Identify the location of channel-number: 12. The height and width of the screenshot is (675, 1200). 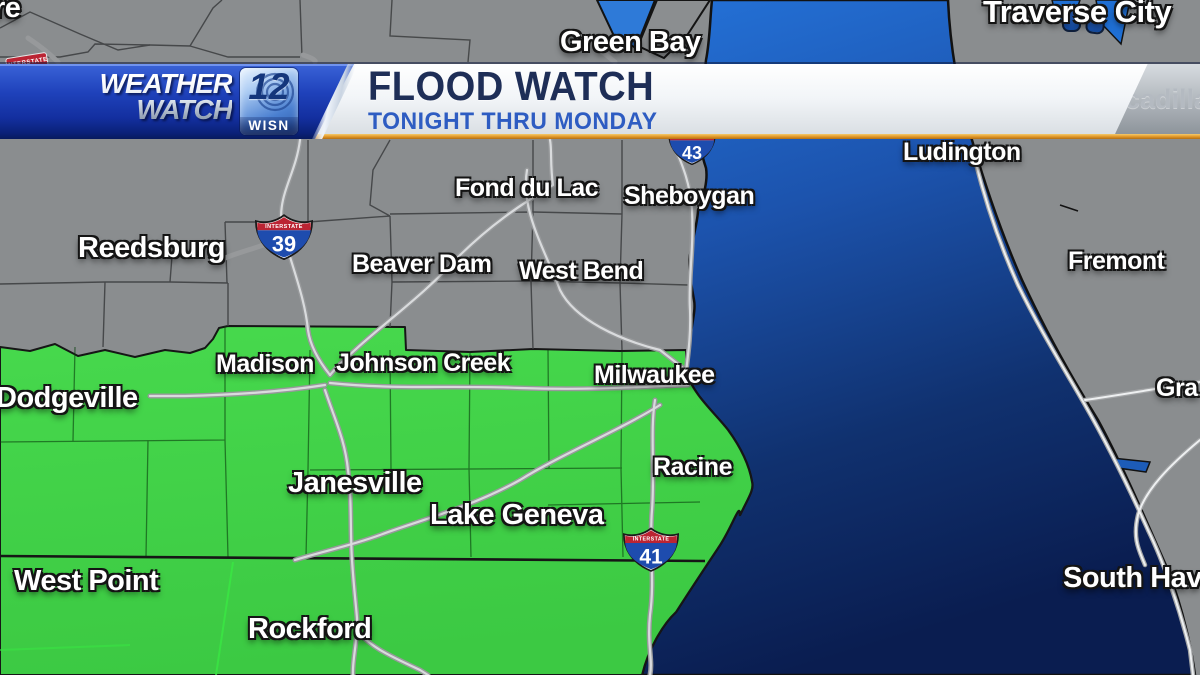
(269, 87).